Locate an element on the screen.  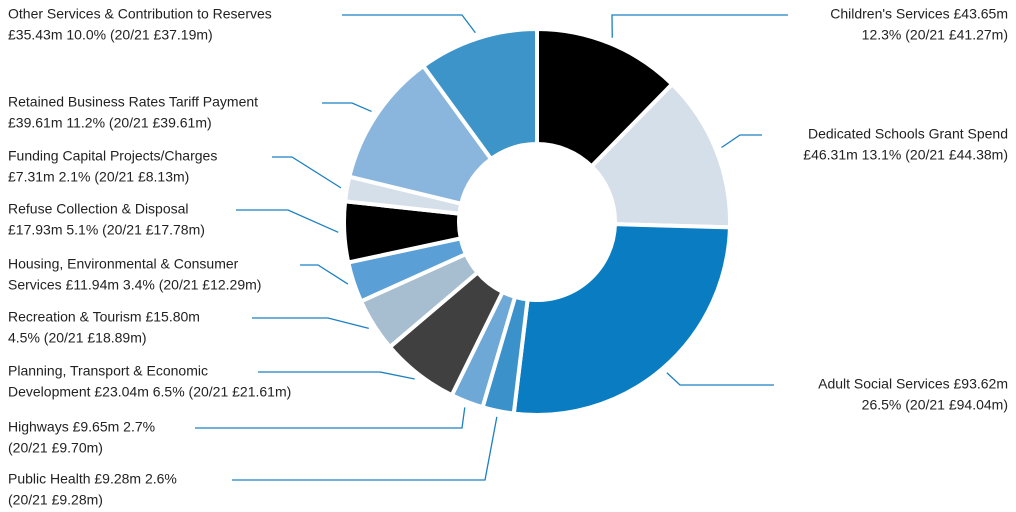
slice-label: Children's Services £43.65m is located at coordinates (919, 14).